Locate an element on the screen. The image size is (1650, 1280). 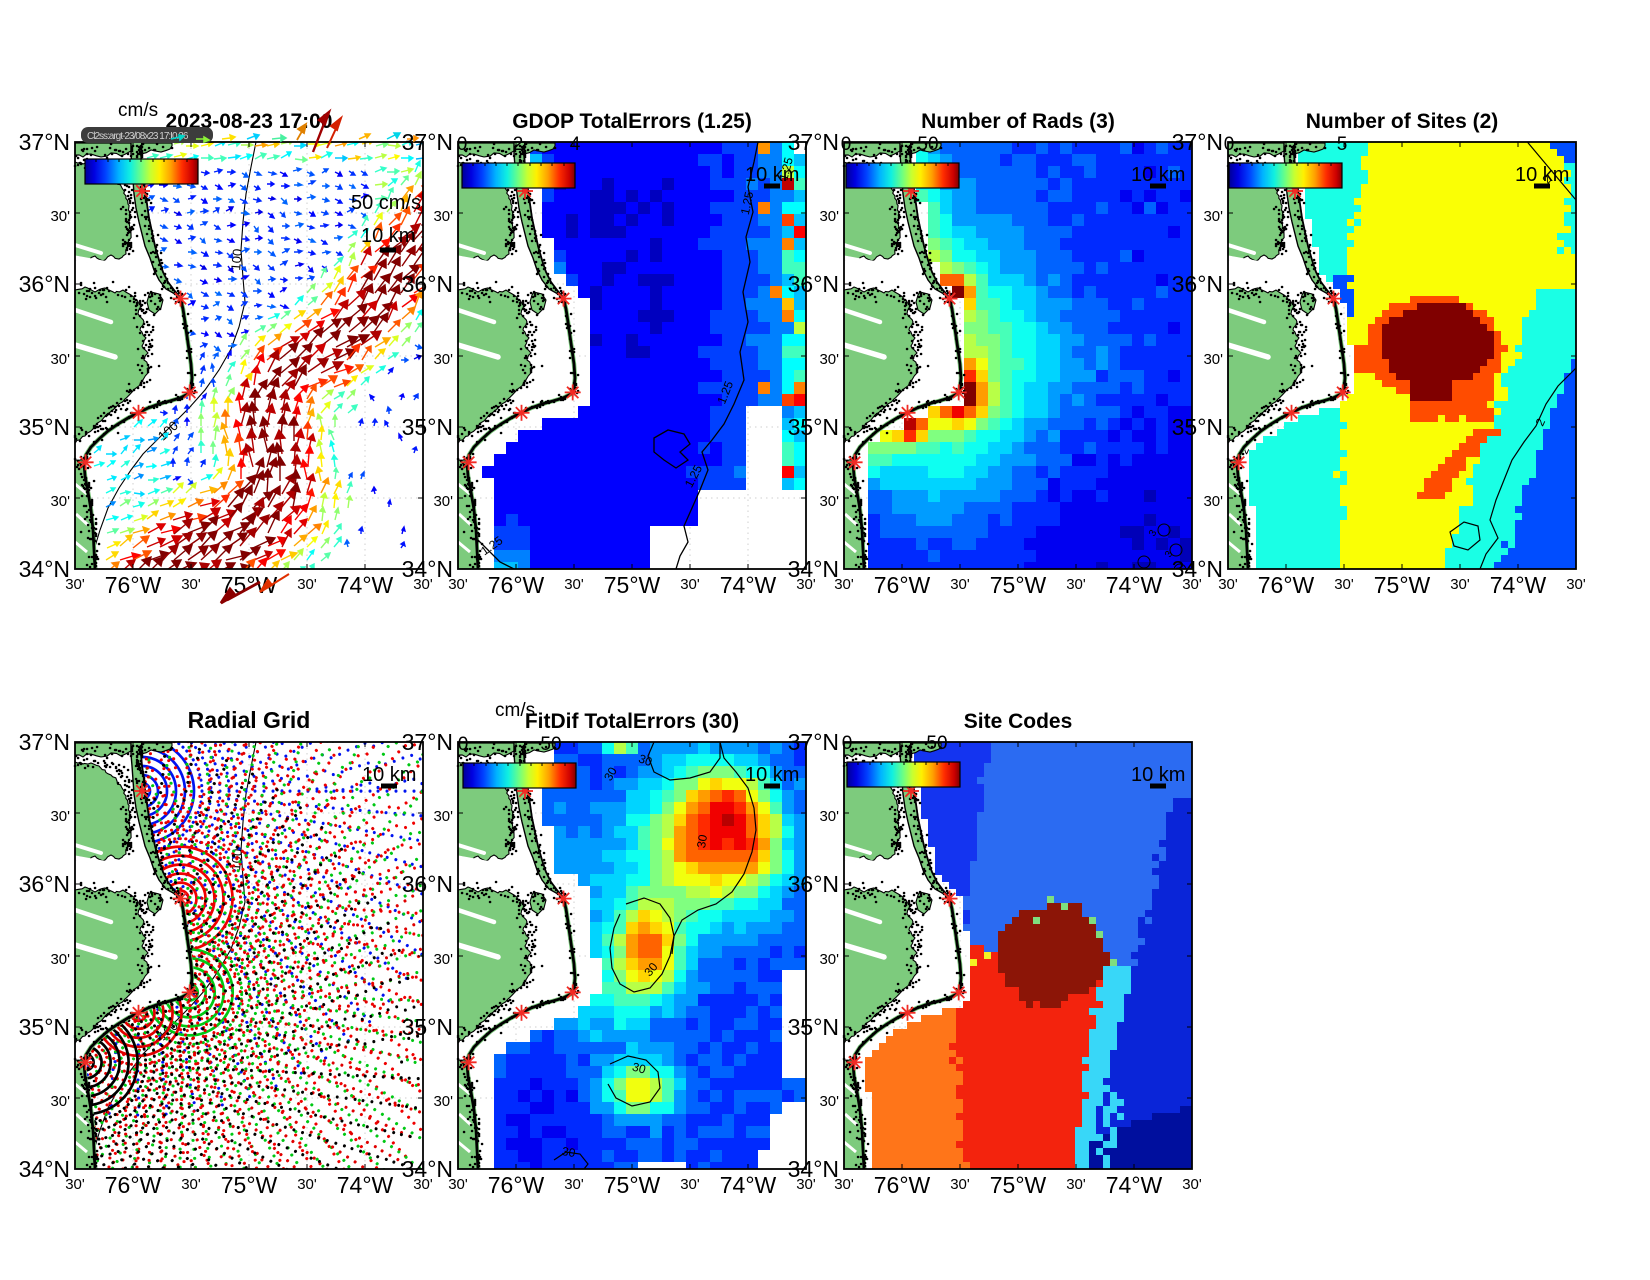
svg-text: 4 is located at coordinates (575, 144).